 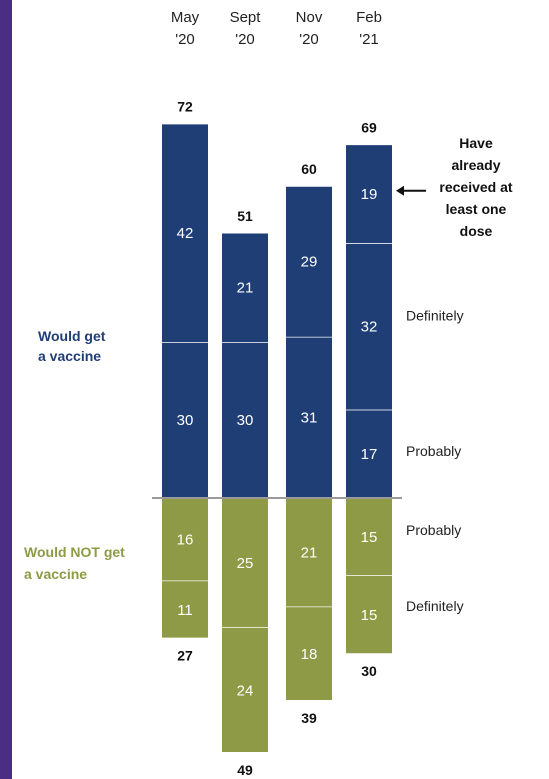 What do you see at coordinates (185, 107) in the screenshot?
I see `total-would-get-label: 72` at bounding box center [185, 107].